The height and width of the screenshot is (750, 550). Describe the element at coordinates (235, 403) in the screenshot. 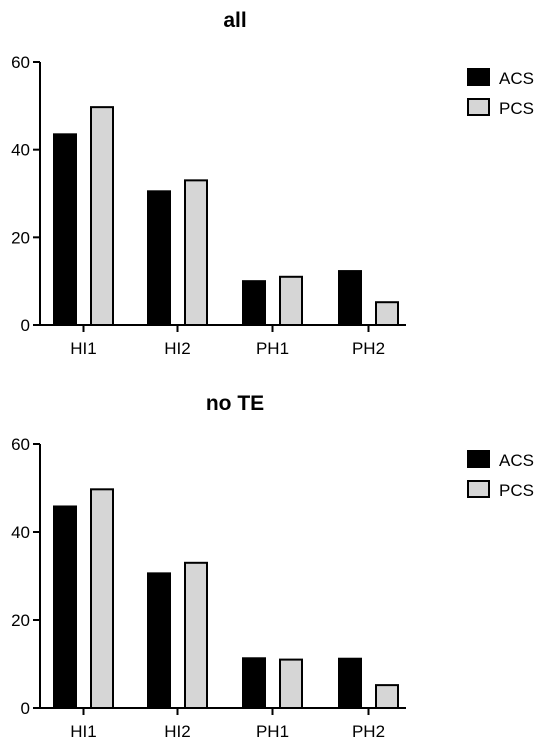

I see `chart-title: no TE` at that location.